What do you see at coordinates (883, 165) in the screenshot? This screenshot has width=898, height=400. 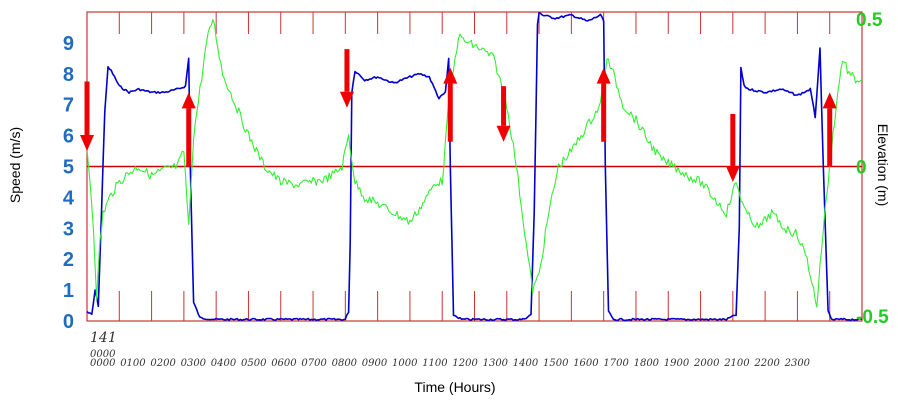 I see `y-axis-right-title: Elevation (m)` at bounding box center [883, 165].